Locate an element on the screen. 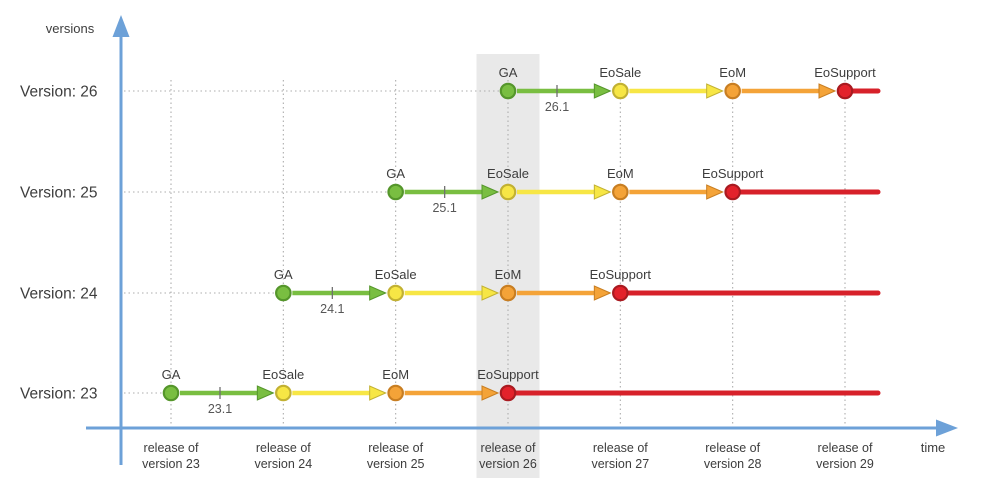 This screenshot has width=981, height=492. release-label-line2: version 24 is located at coordinates (283, 464).